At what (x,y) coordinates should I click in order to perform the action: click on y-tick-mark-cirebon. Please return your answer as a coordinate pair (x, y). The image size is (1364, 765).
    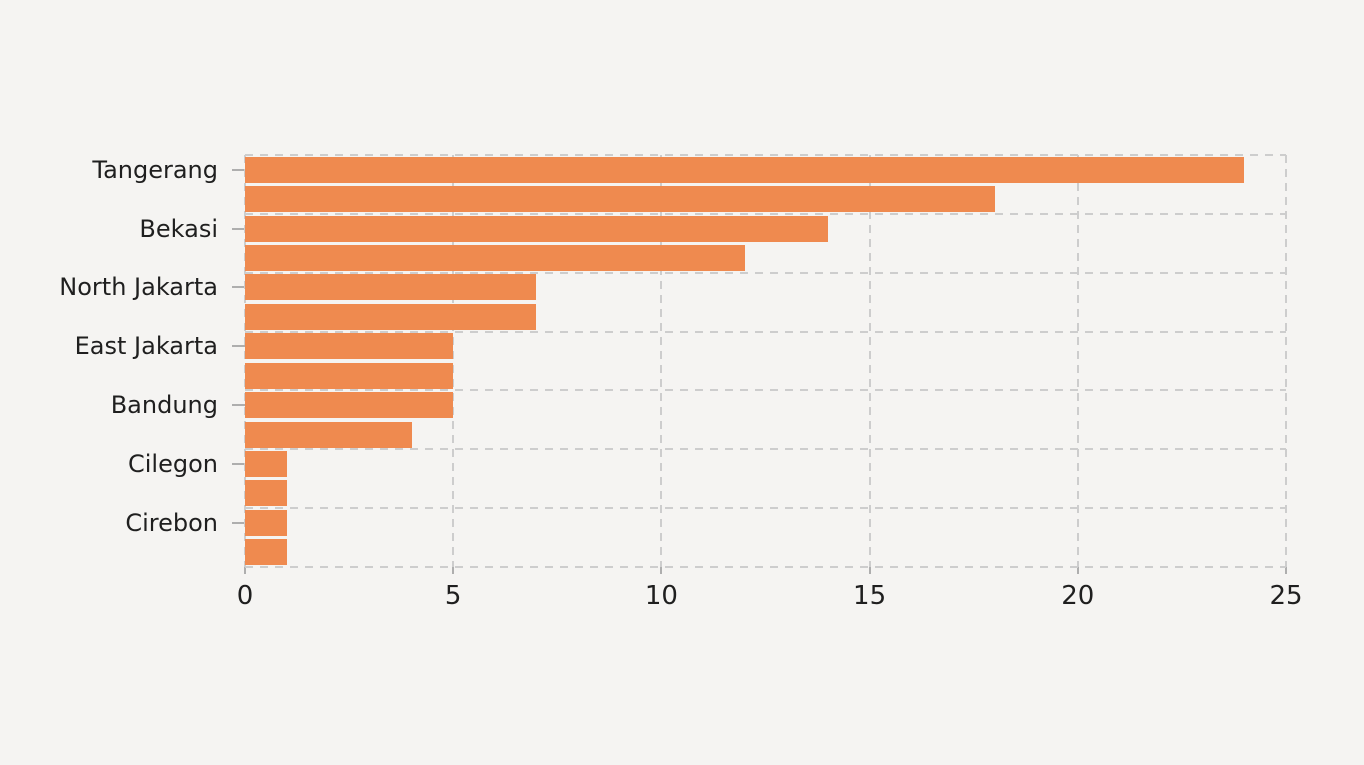
    Looking at the image, I should click on (238, 522).